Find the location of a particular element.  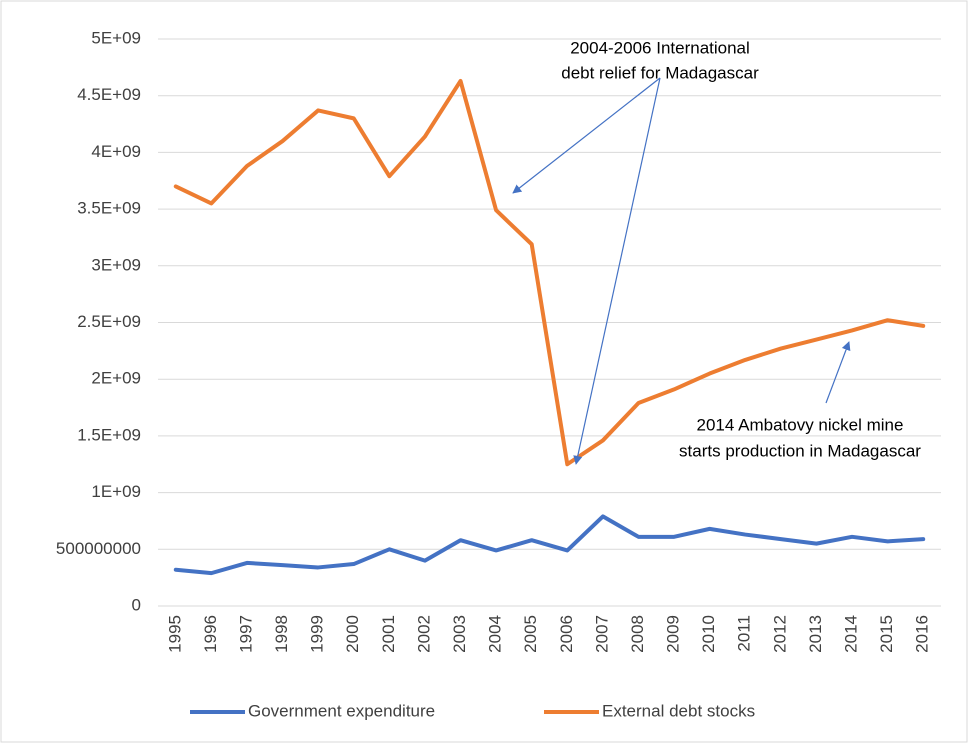

y-tick-label: 1.5E+09 is located at coordinates (109, 434).